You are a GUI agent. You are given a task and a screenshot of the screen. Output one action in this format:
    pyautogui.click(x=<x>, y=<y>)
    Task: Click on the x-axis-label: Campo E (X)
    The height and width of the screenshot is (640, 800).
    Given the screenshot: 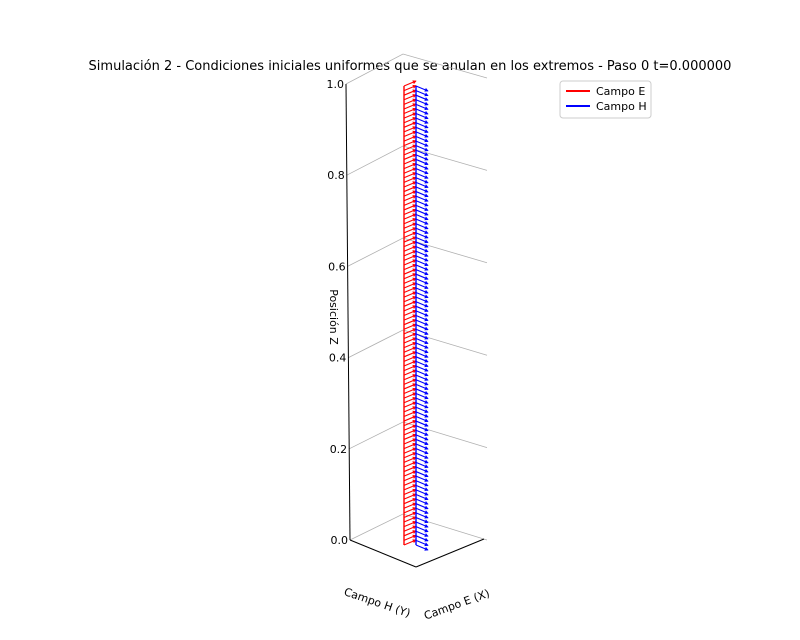 What is the action you would take?
    pyautogui.click(x=456, y=605)
    